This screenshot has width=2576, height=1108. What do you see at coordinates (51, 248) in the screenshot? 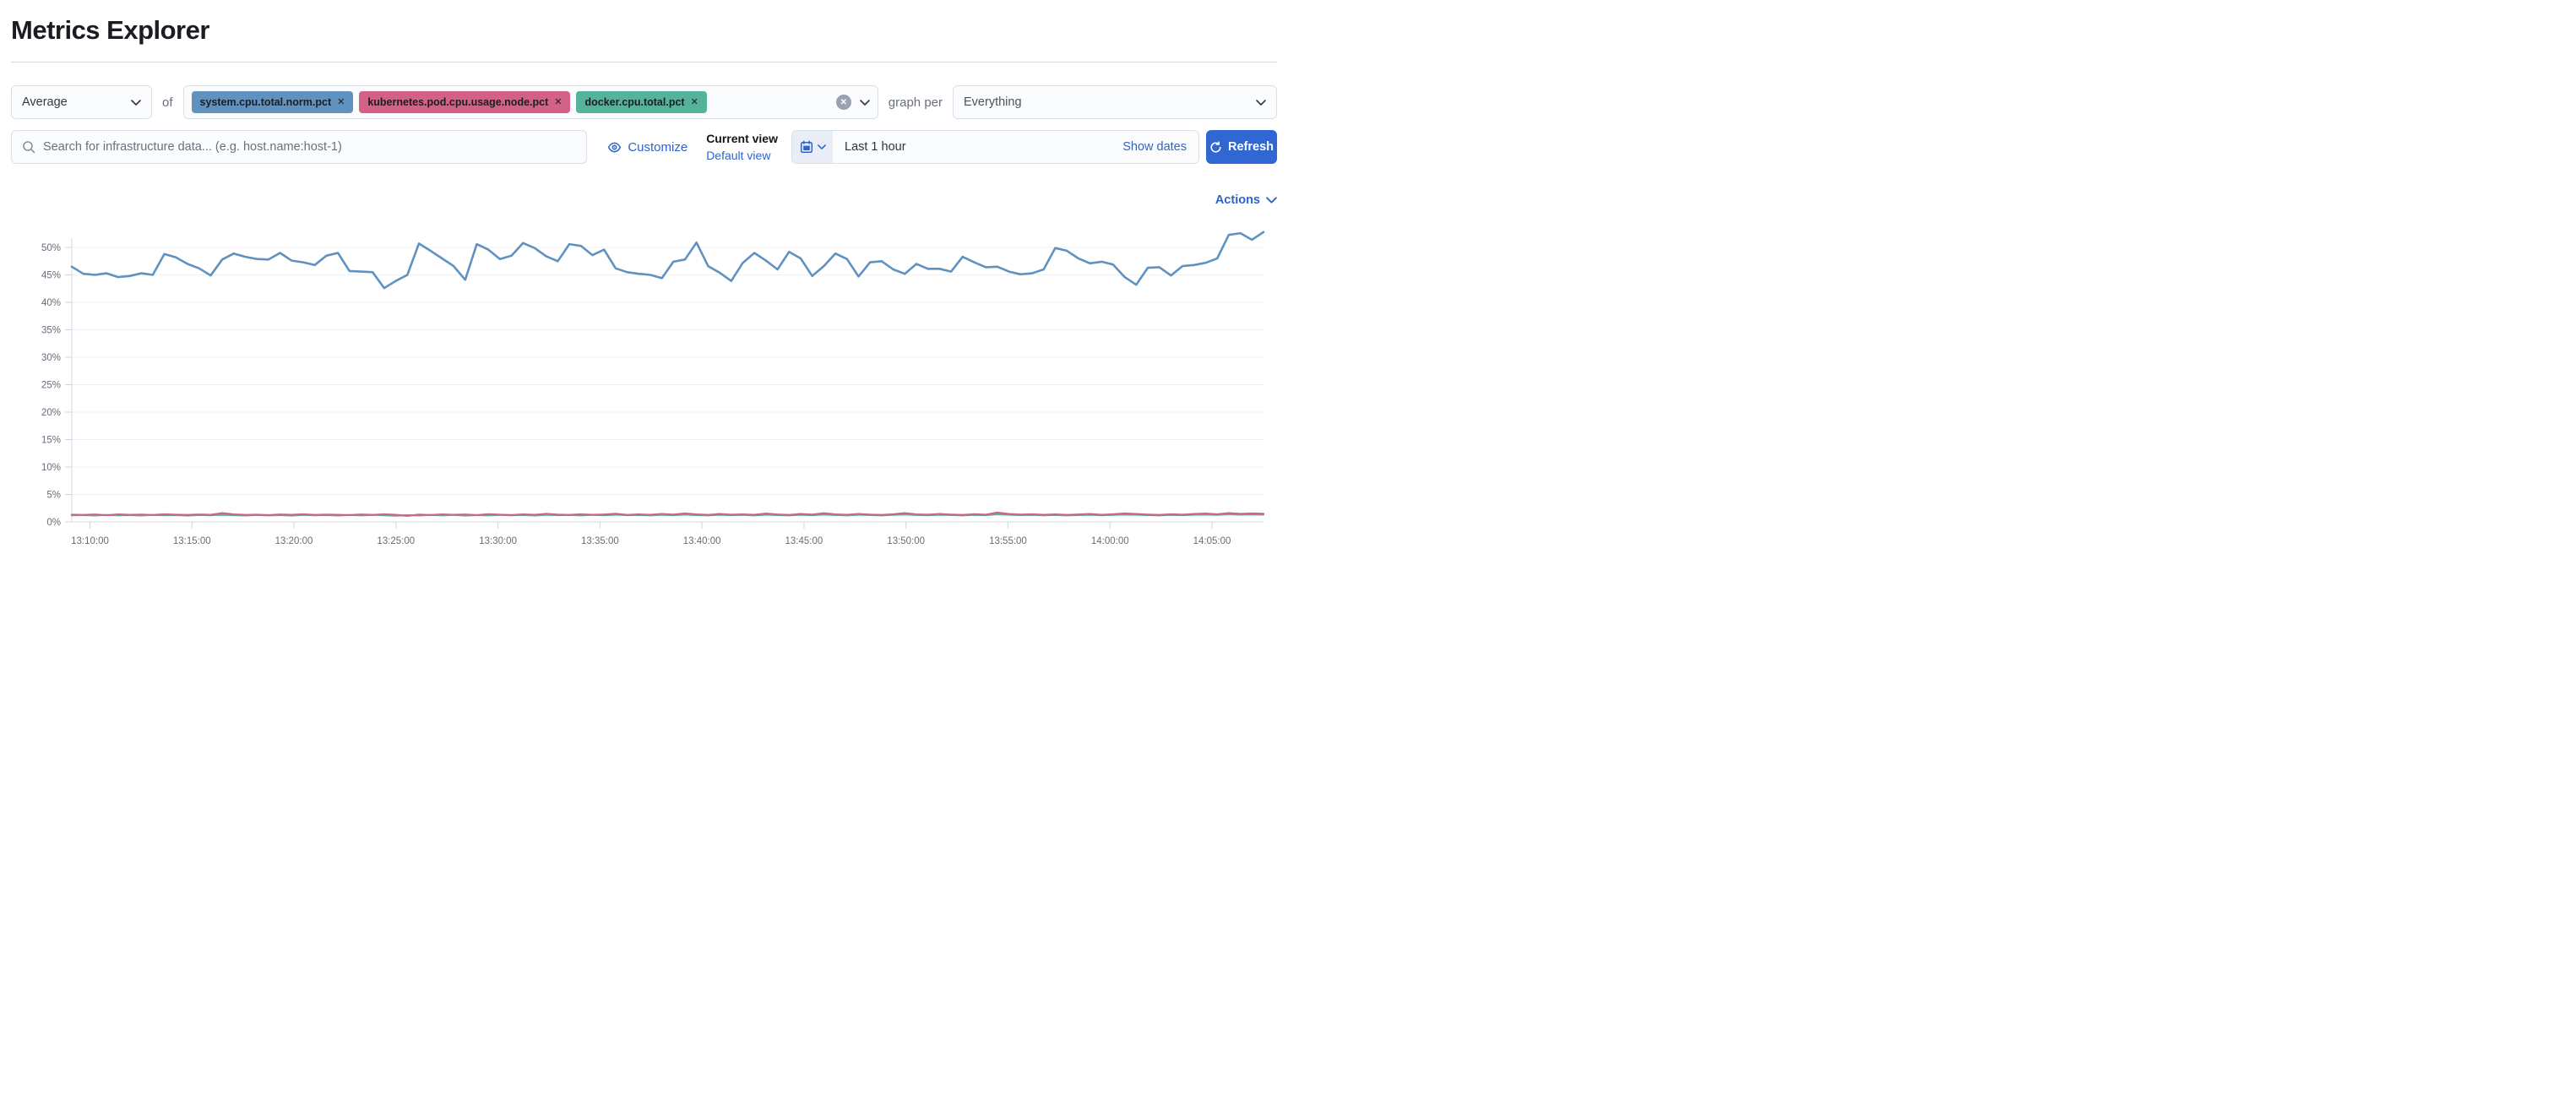
I see `svg-text: 50%` at bounding box center [51, 248].